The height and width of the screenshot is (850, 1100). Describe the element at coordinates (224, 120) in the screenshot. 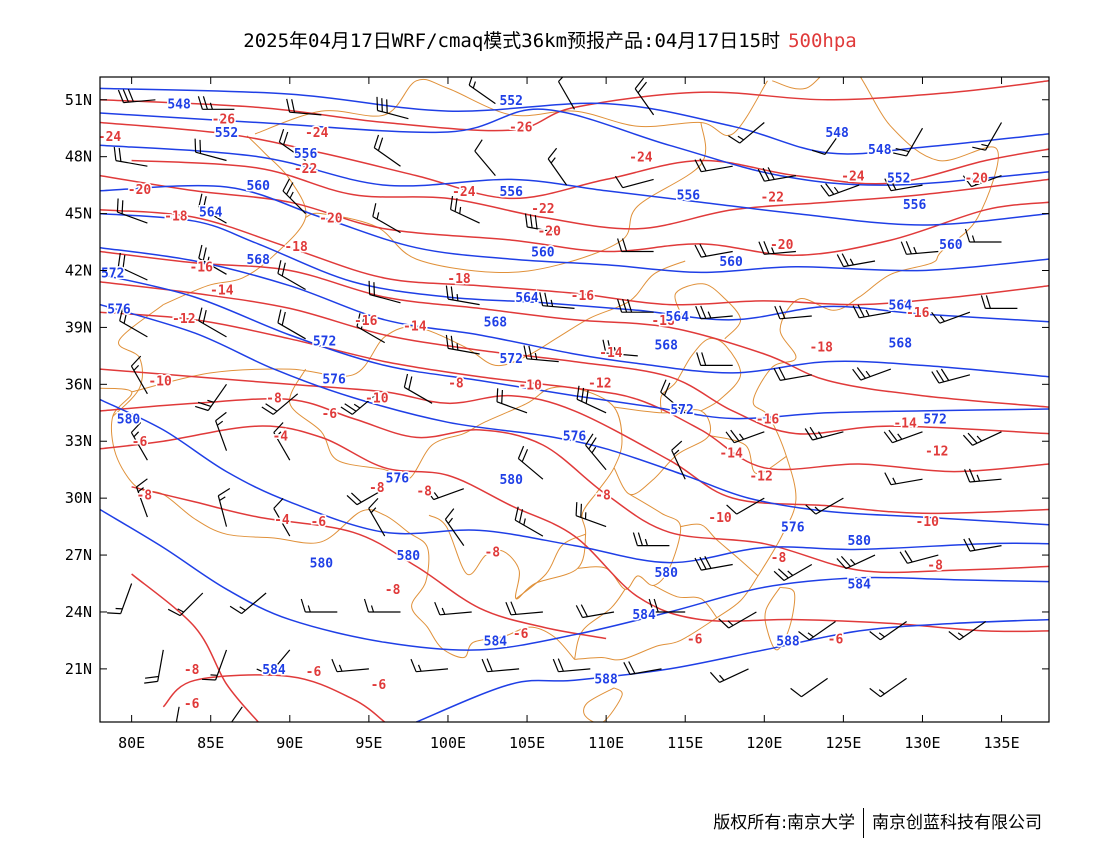

I see `temperature-label: -26` at that location.